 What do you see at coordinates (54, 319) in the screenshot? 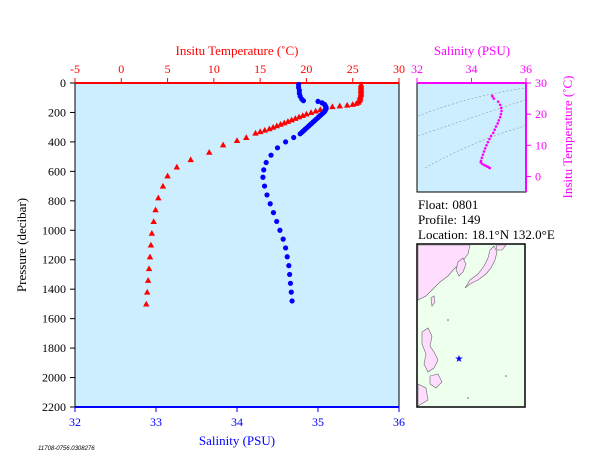
I see `pressure-tick-label: 1600` at bounding box center [54, 319].